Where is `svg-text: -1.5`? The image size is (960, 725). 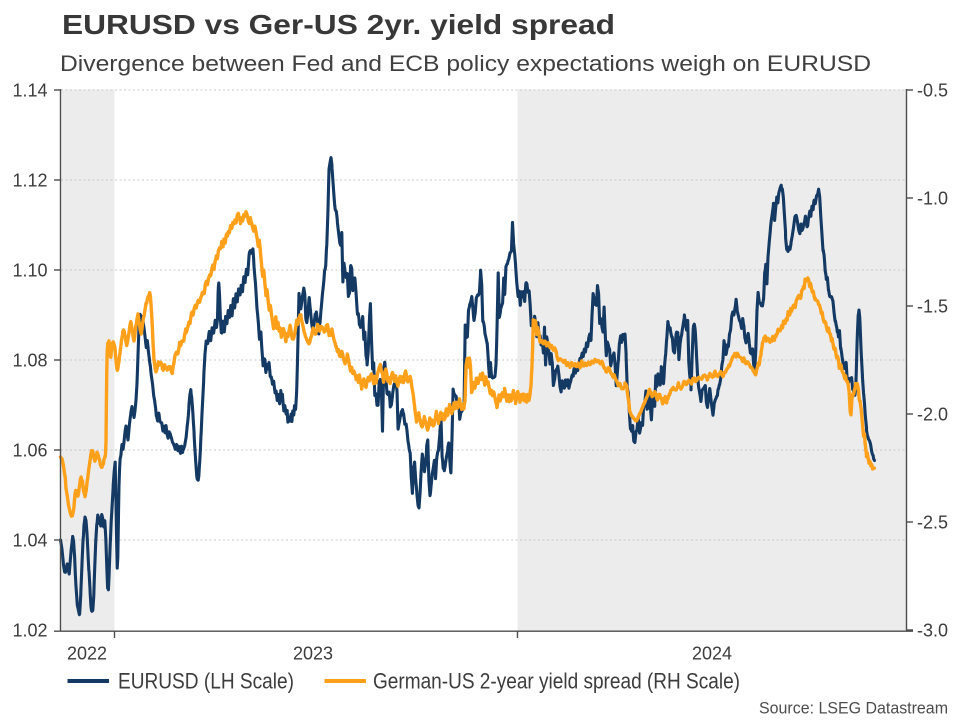
svg-text: -1.5 is located at coordinates (932, 307).